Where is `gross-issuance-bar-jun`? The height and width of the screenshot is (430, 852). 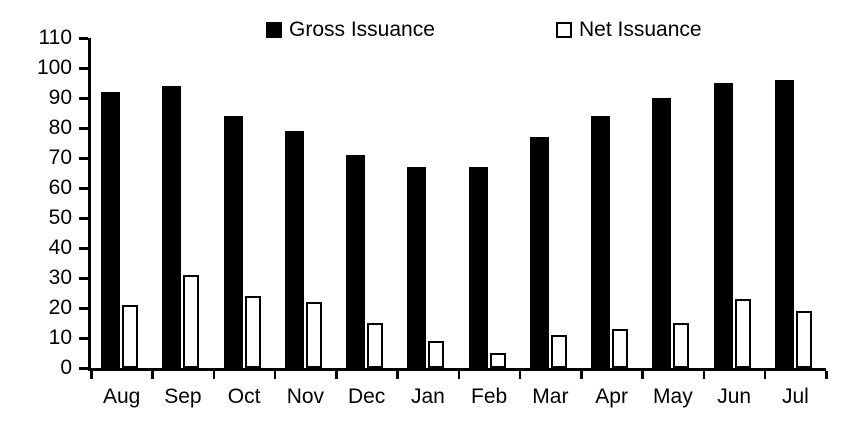
gross-issuance-bar-jun is located at coordinates (723, 225).